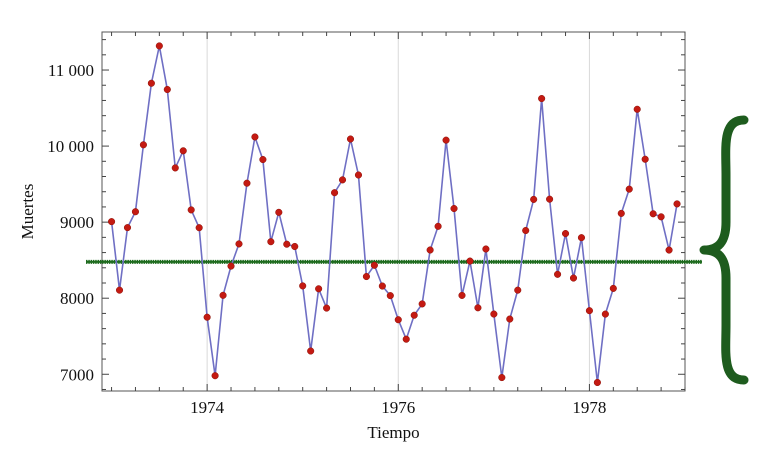  Describe the element at coordinates (27, 212) in the screenshot. I see `y-axis-label: Muertes` at that location.